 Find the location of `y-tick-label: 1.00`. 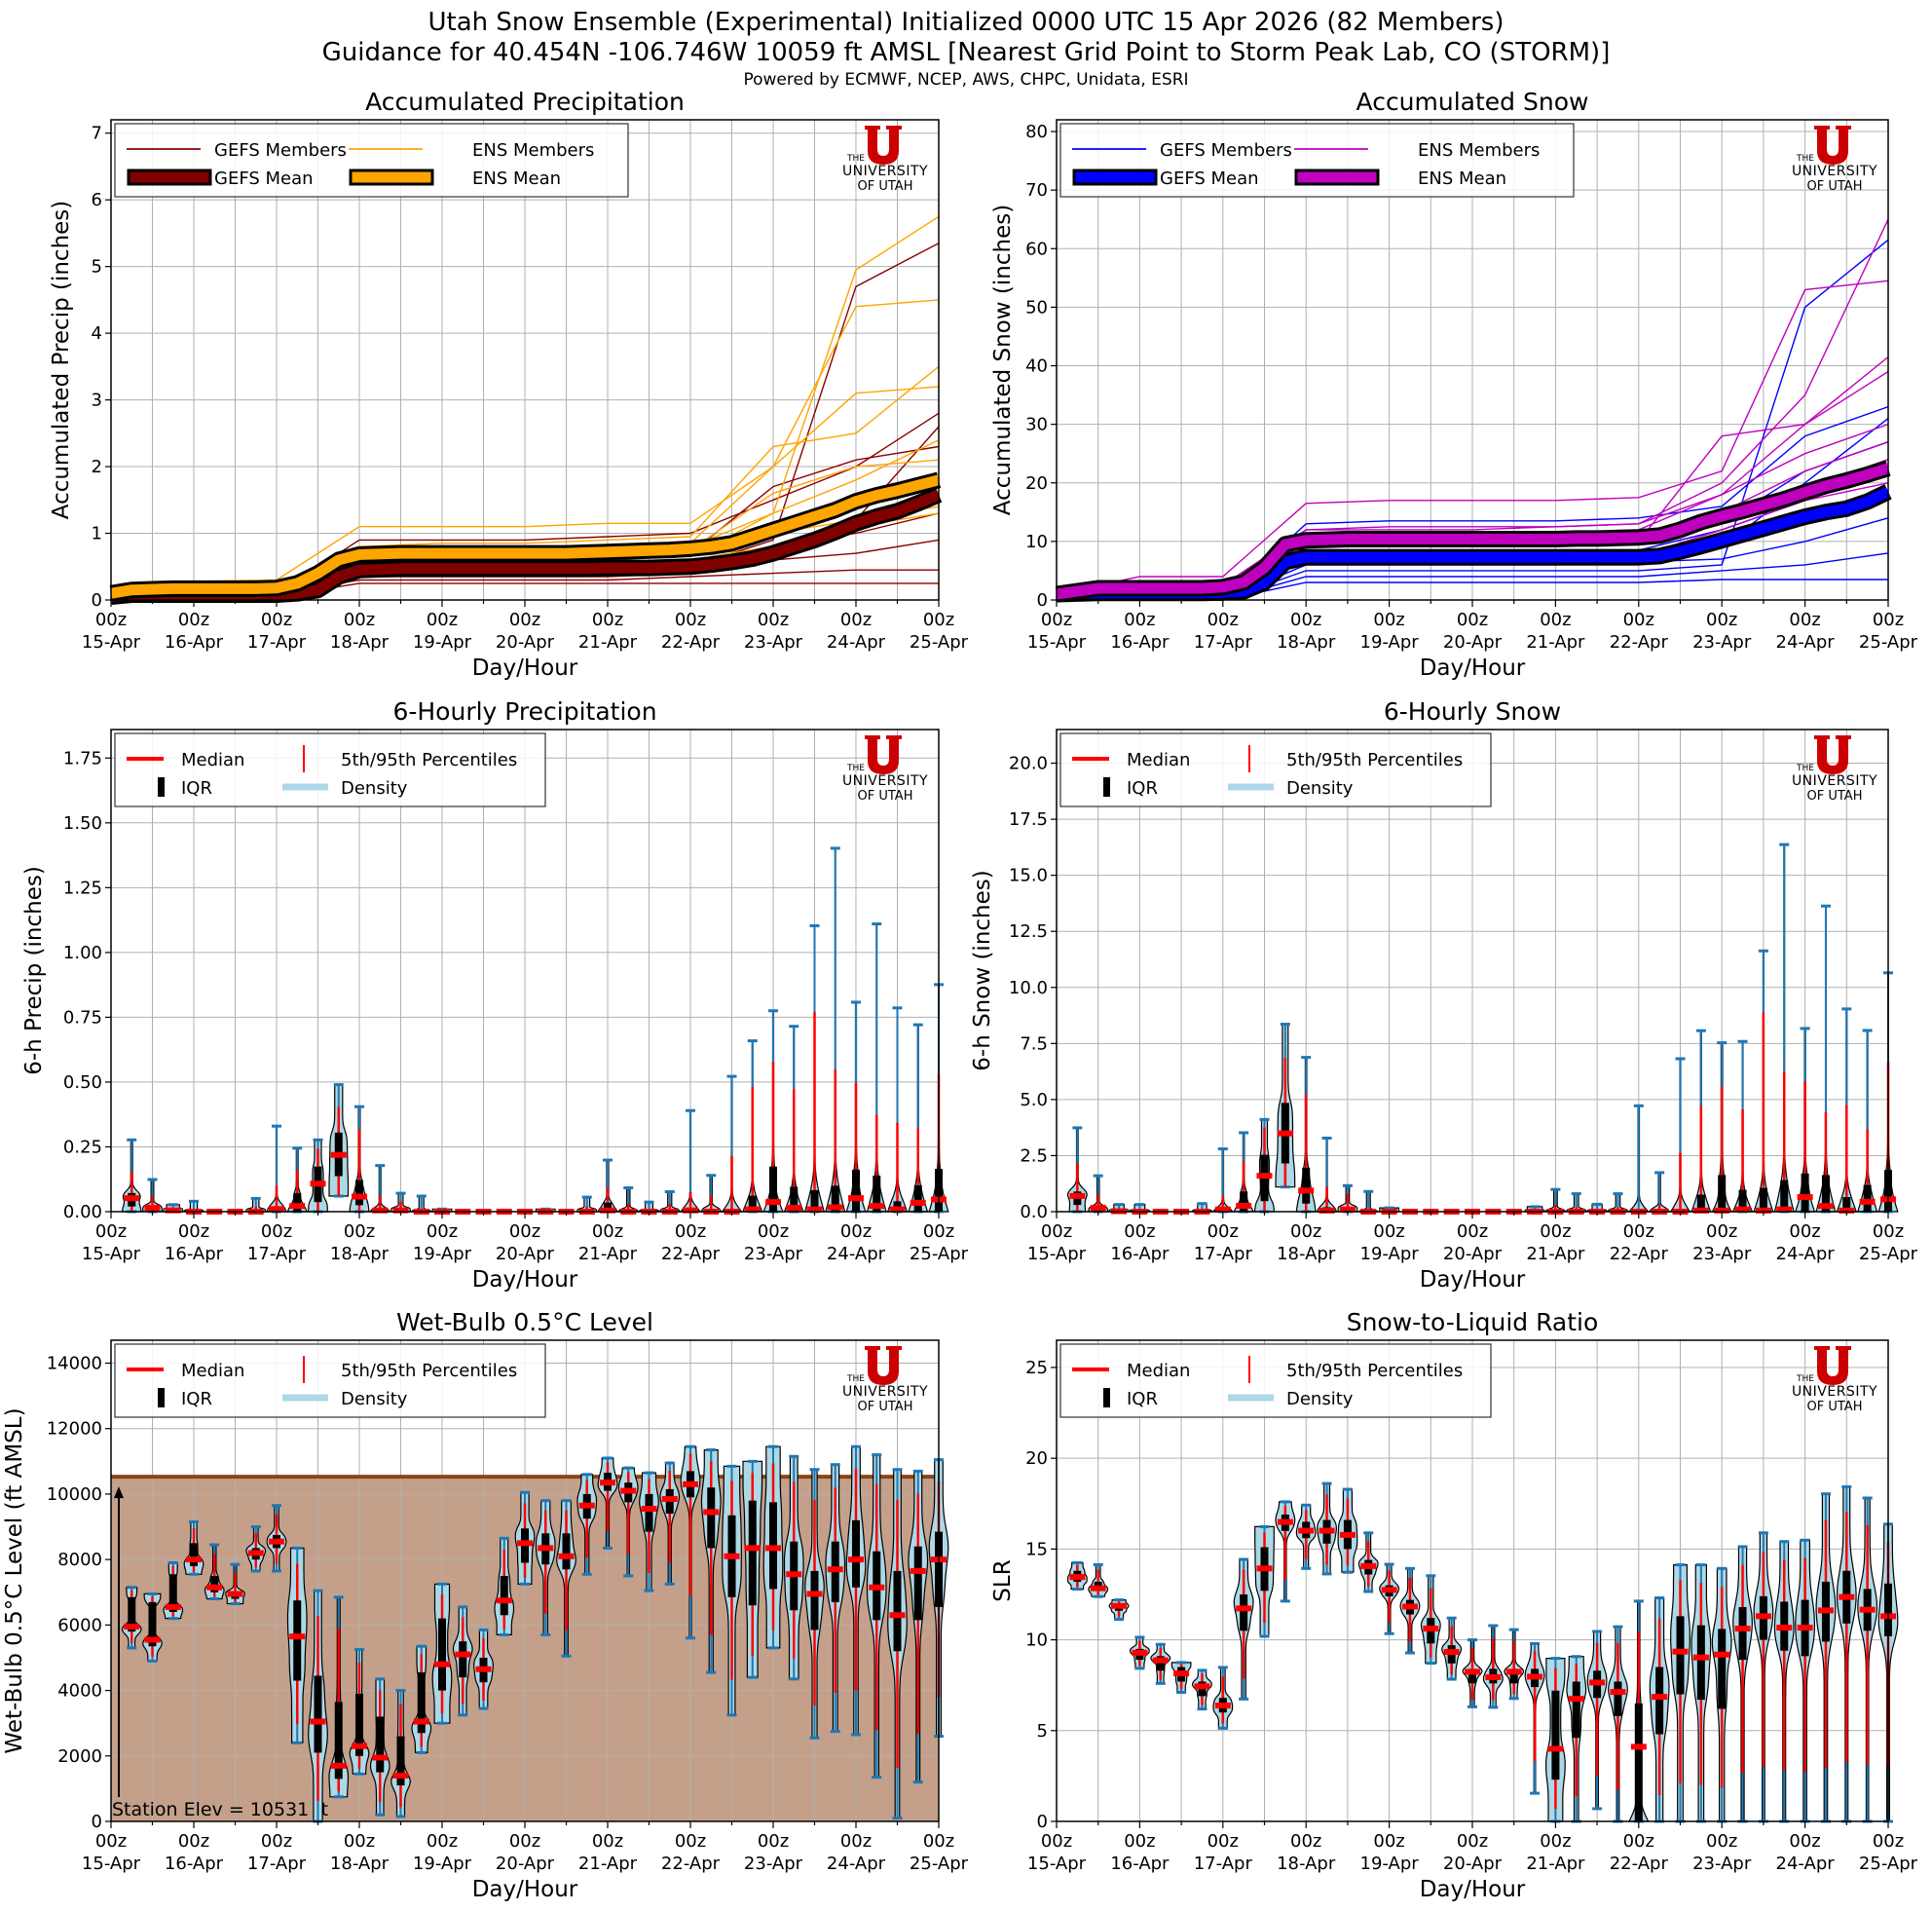

y-tick-label: 1.00 is located at coordinates (82, 953).